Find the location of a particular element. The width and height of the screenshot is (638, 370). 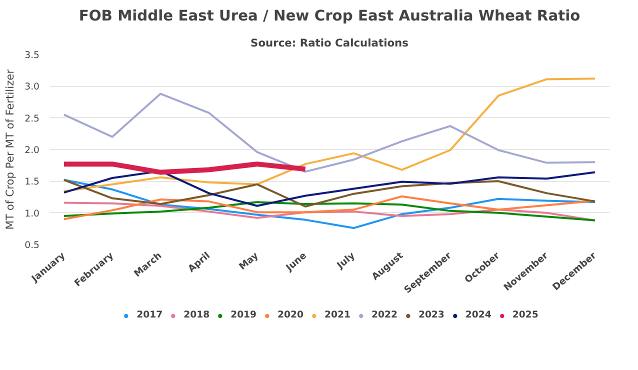

legend-label: 2025 is located at coordinates (525, 315).